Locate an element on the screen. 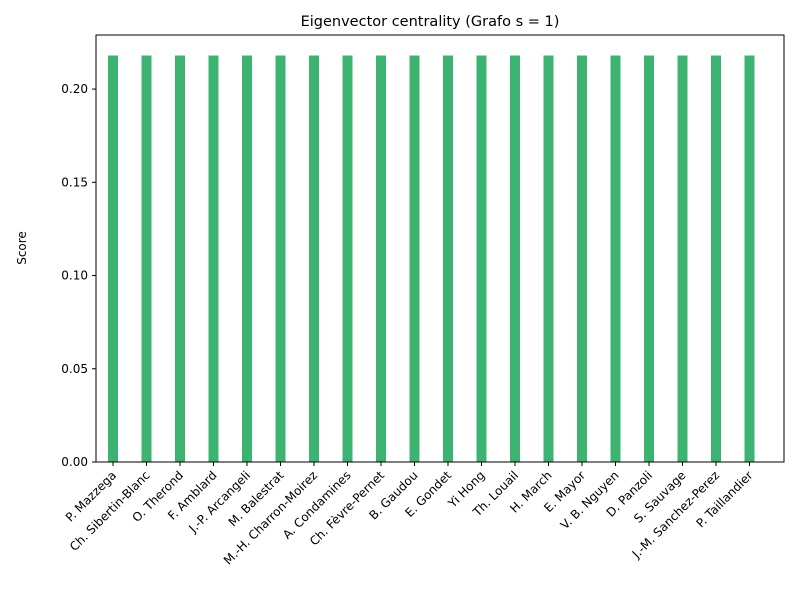  y-axis-title: Score is located at coordinates (22, 248).